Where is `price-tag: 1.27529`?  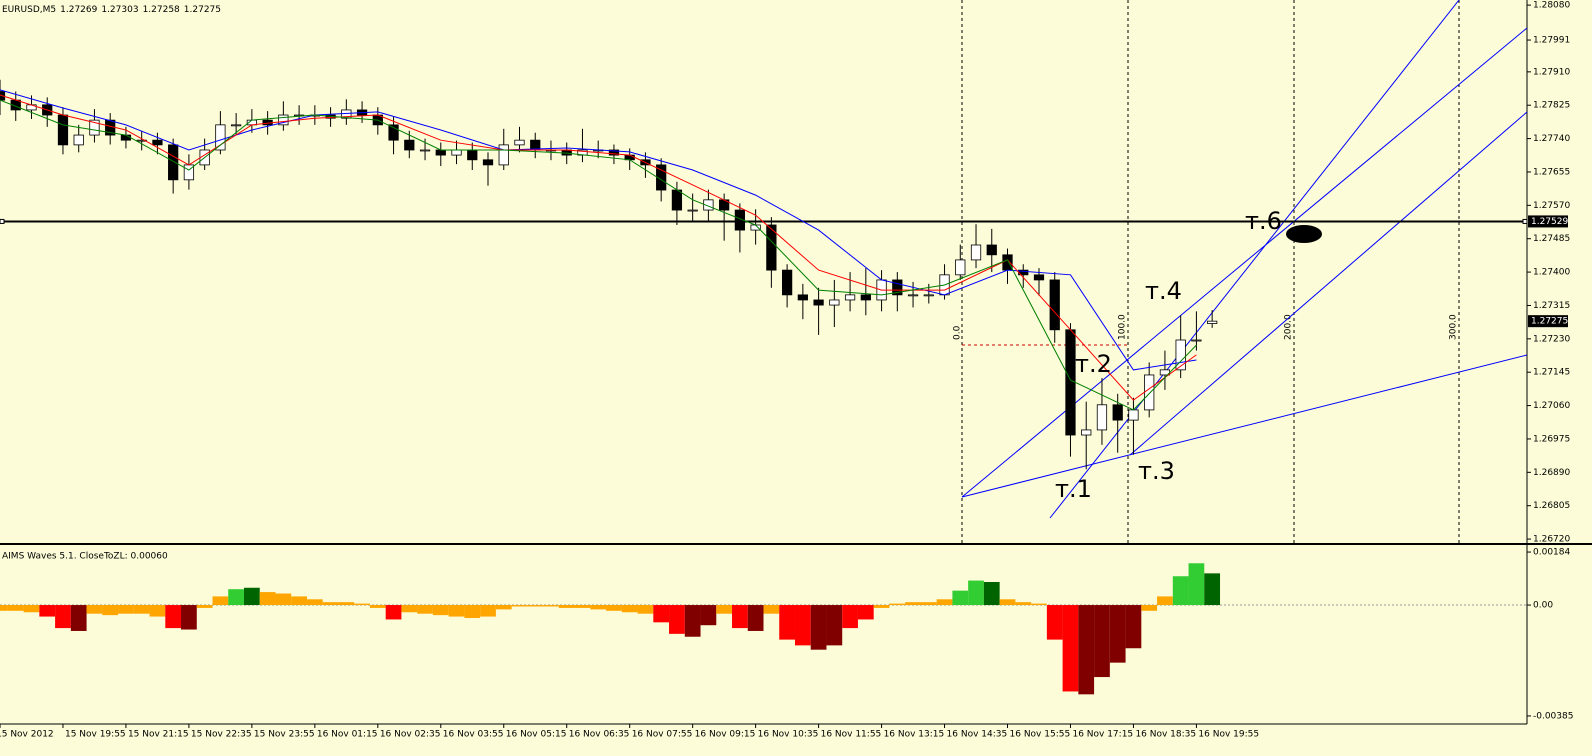
price-tag: 1.27529 is located at coordinates (1549, 222).